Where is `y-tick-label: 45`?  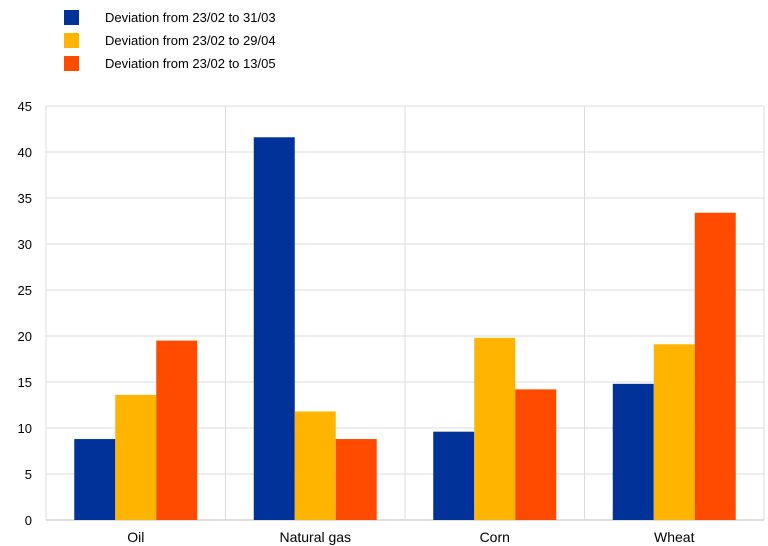 y-tick-label: 45 is located at coordinates (25, 106).